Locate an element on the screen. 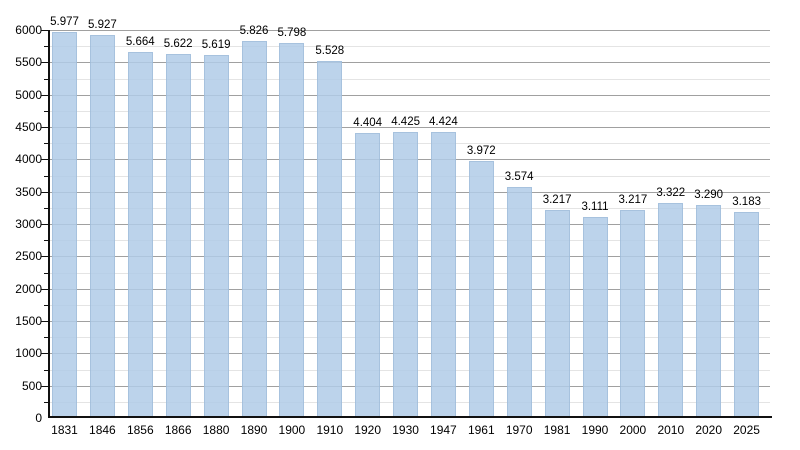 This screenshot has width=800, height=450. bar-value-label: 3.183 is located at coordinates (746, 202).